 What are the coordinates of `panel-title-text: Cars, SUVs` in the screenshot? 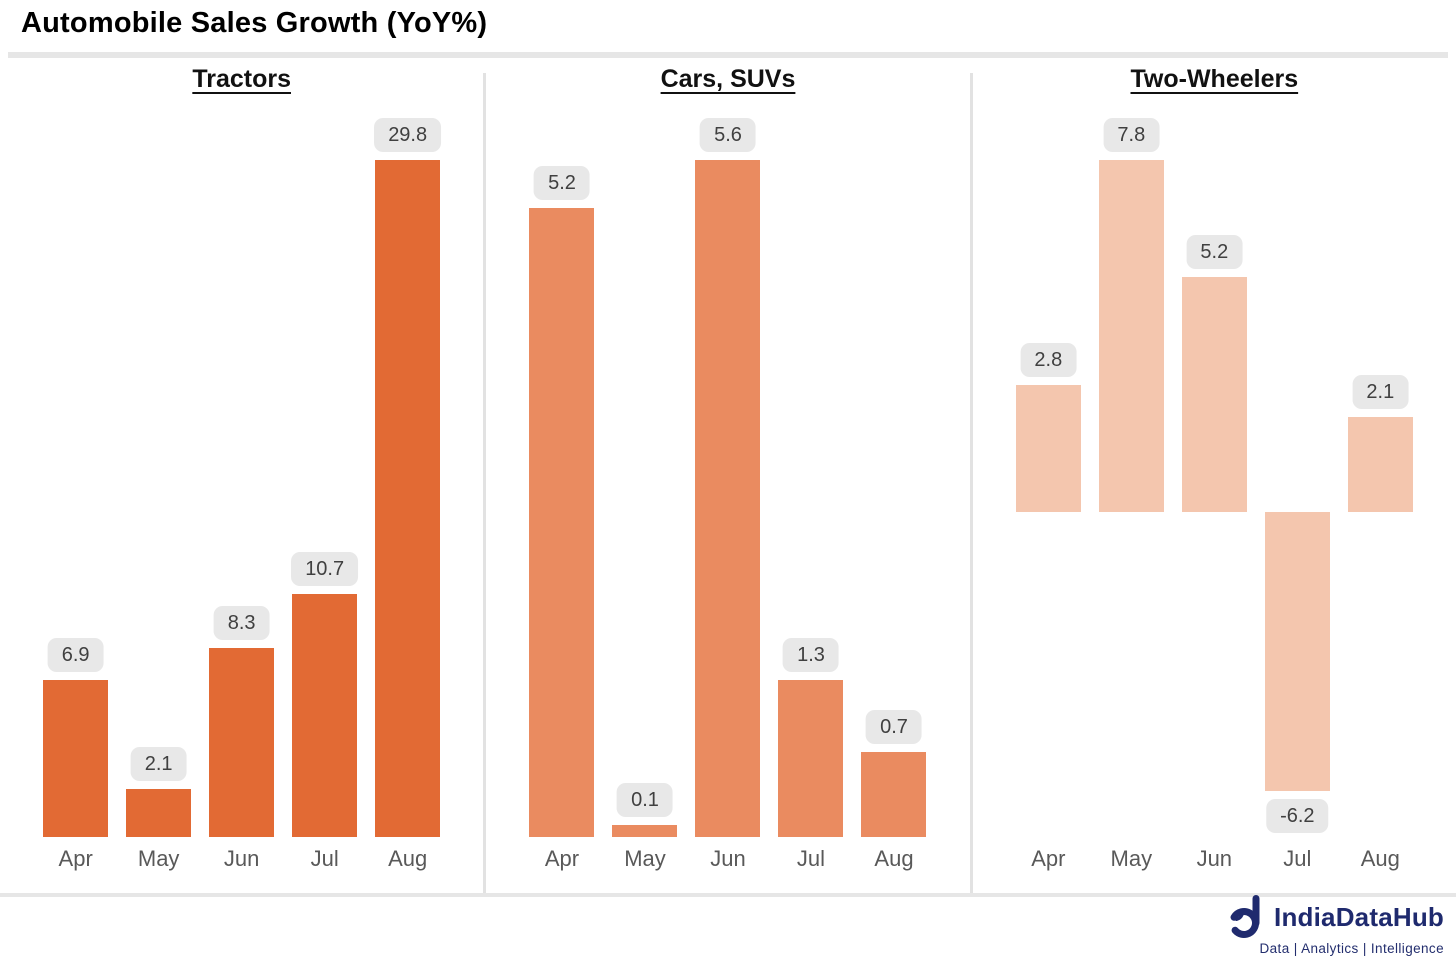 It's located at (728, 79).